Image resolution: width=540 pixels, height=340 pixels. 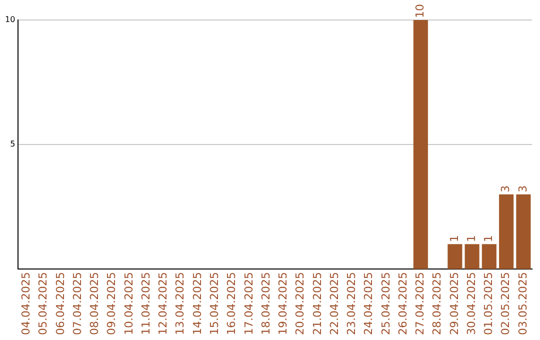 What do you see at coordinates (197, 304) in the screenshot?
I see `x-tick-label: 14.04.2025` at bounding box center [197, 304].